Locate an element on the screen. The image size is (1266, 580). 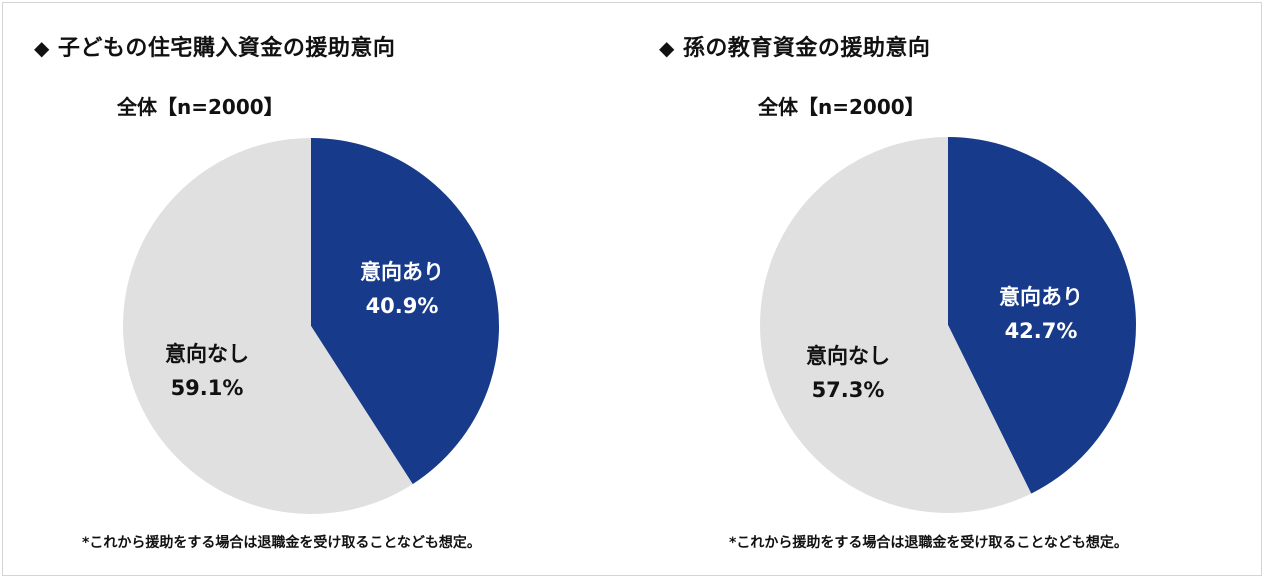
chart-title: ◆ 子どもの住宅購入資金の援助意向 is located at coordinates (214, 46).